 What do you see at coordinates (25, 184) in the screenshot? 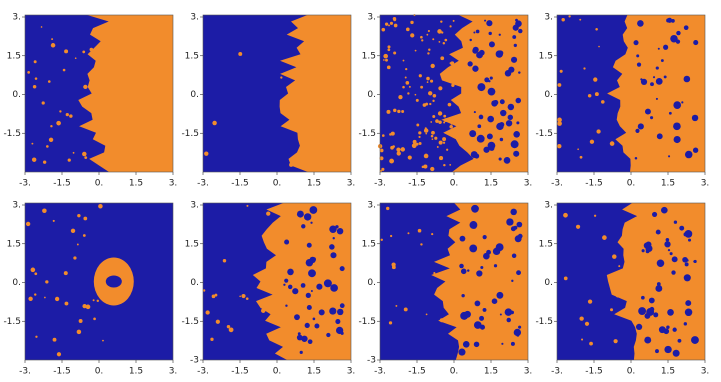
I see `x-tick-label: -3.` at bounding box center [25, 184].